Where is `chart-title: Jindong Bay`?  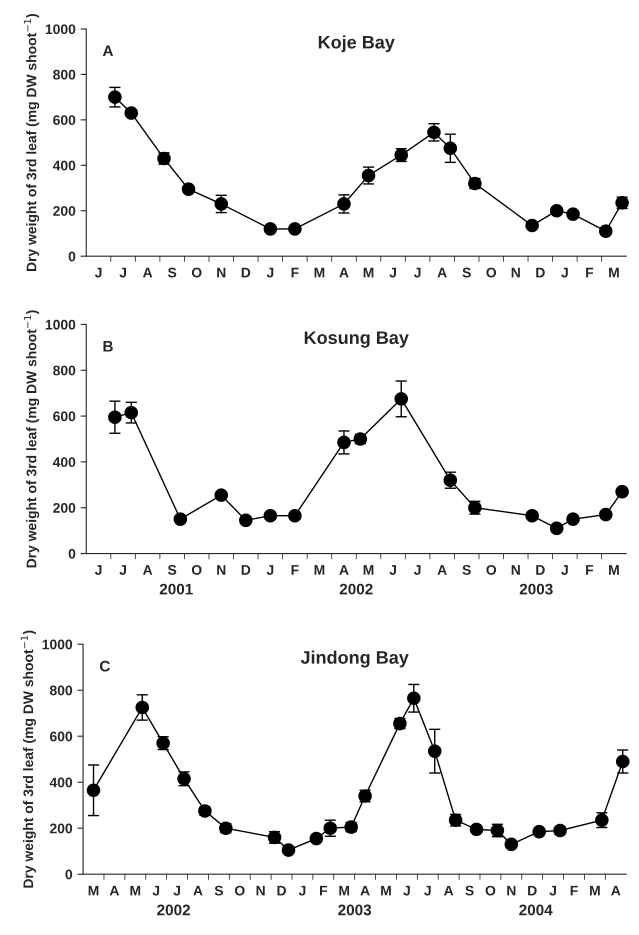 chart-title: Jindong Bay is located at coordinates (354, 659).